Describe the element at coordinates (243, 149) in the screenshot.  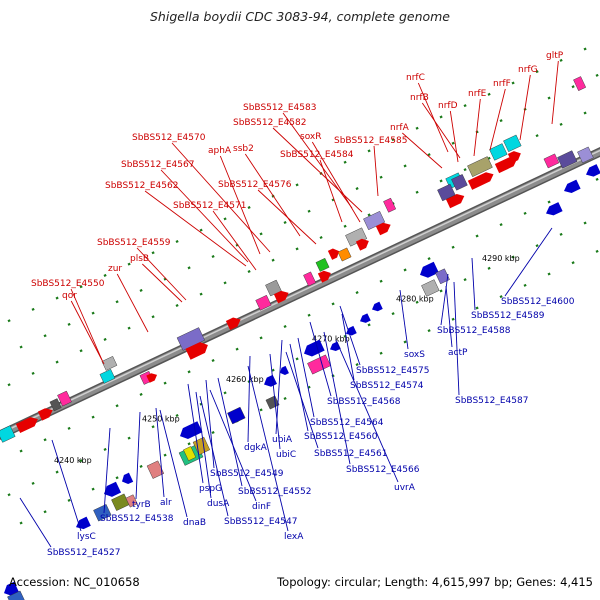
I see `gene-label-upper: ssb2` at that location.